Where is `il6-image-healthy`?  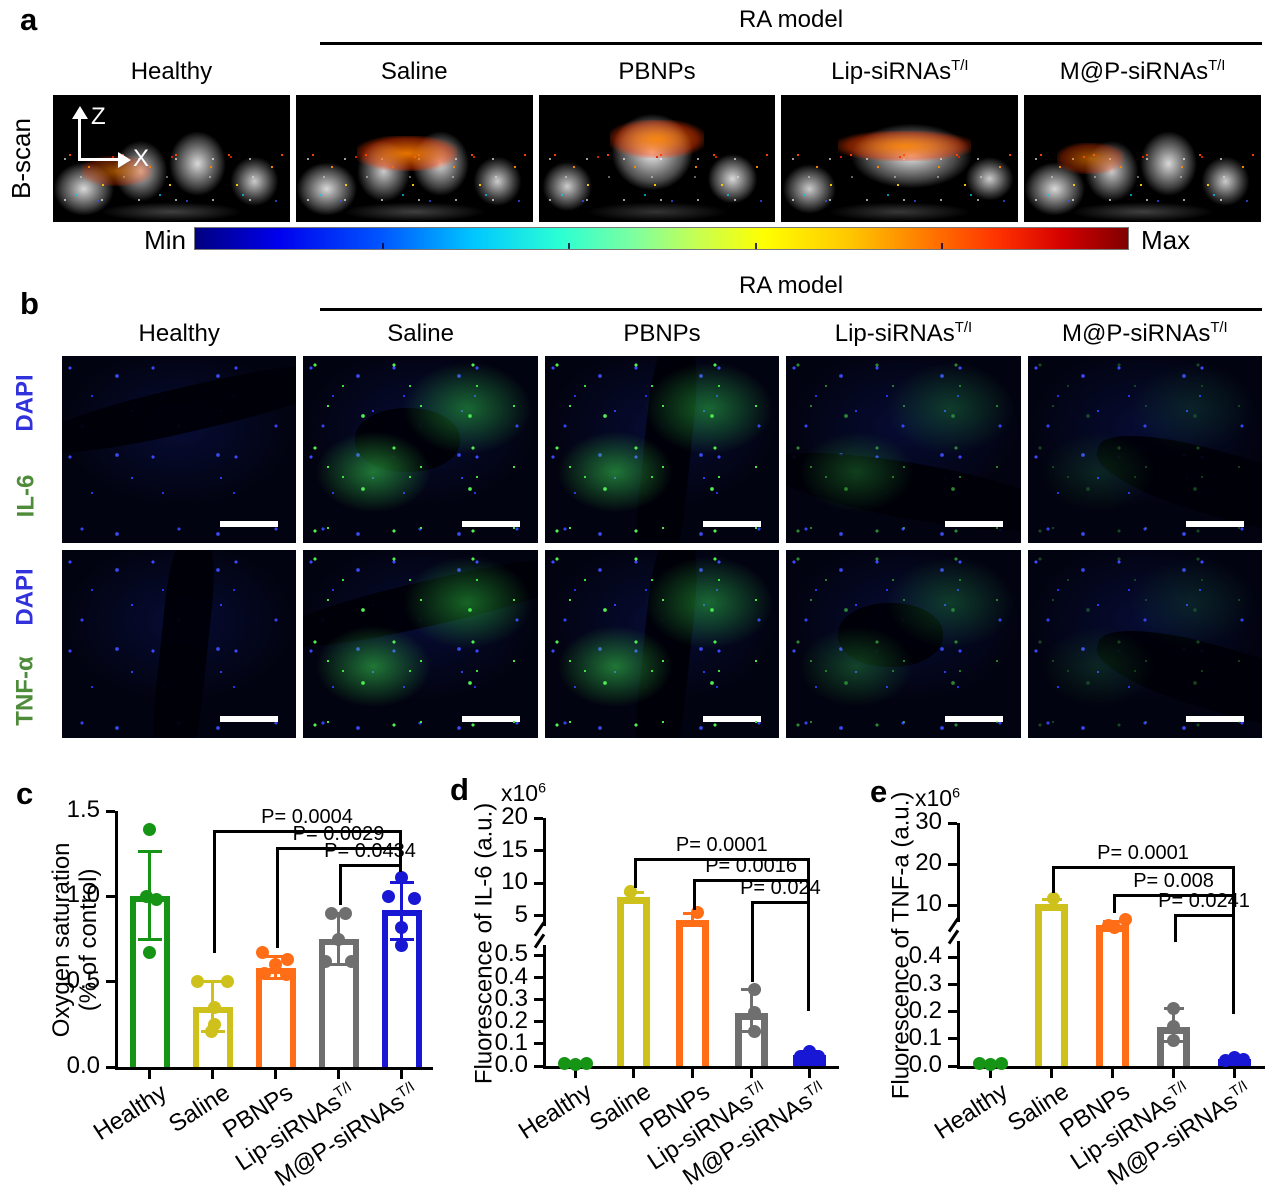
il6-image-healthy is located at coordinates (179, 449).